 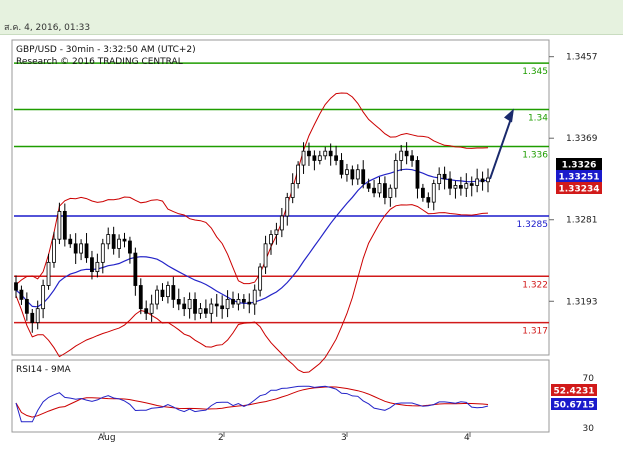 What do you see at coordinates (500, 149) in the screenshot?
I see `forecast-arrow` at bounding box center [500, 149].